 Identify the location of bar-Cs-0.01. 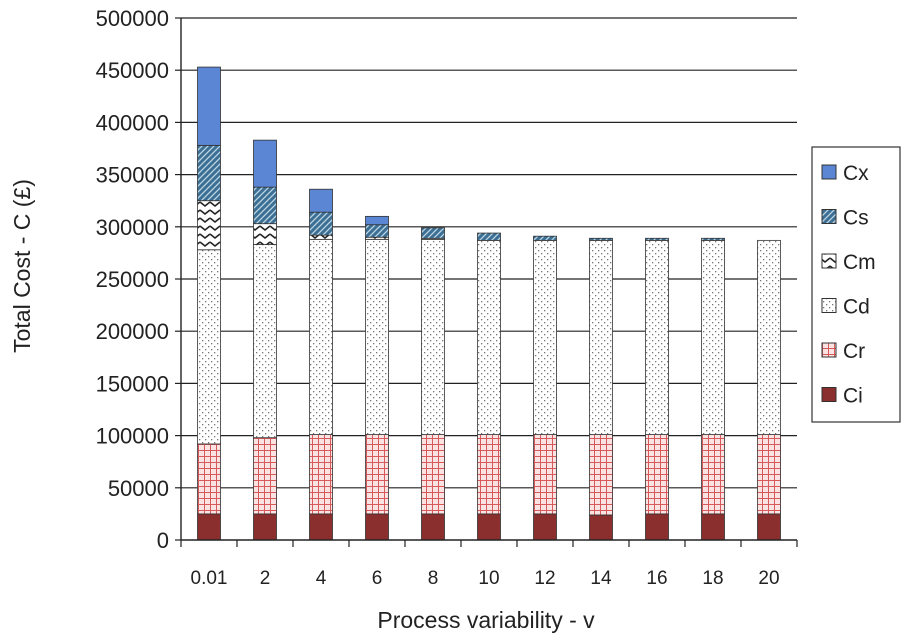
(209, 173).